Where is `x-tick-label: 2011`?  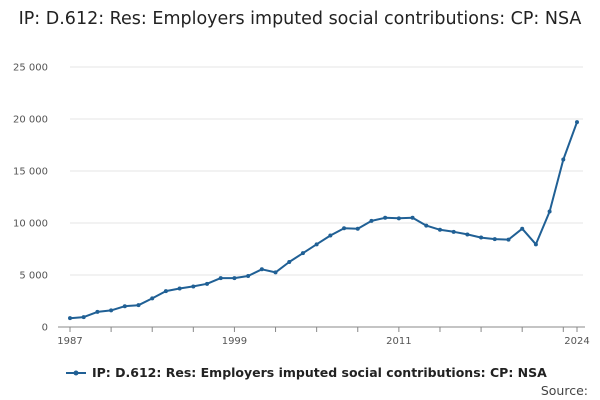
x-tick-label: 2011 is located at coordinates (398, 341).